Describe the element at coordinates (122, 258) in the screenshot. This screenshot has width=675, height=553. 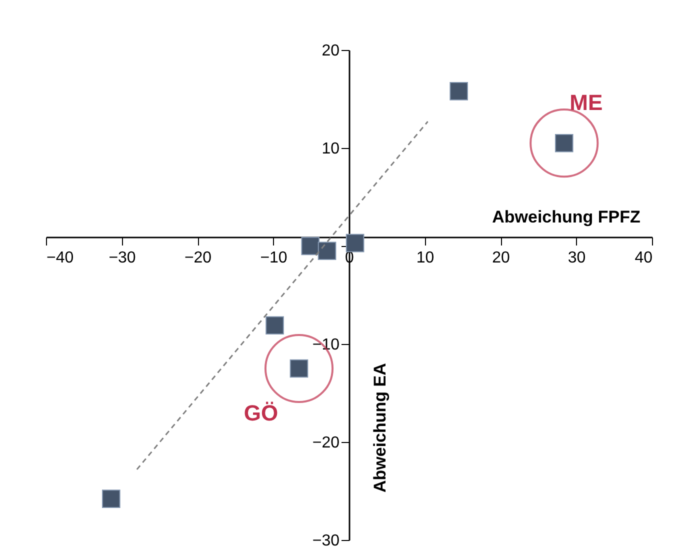
I see `x-tick-label: −30` at that location.